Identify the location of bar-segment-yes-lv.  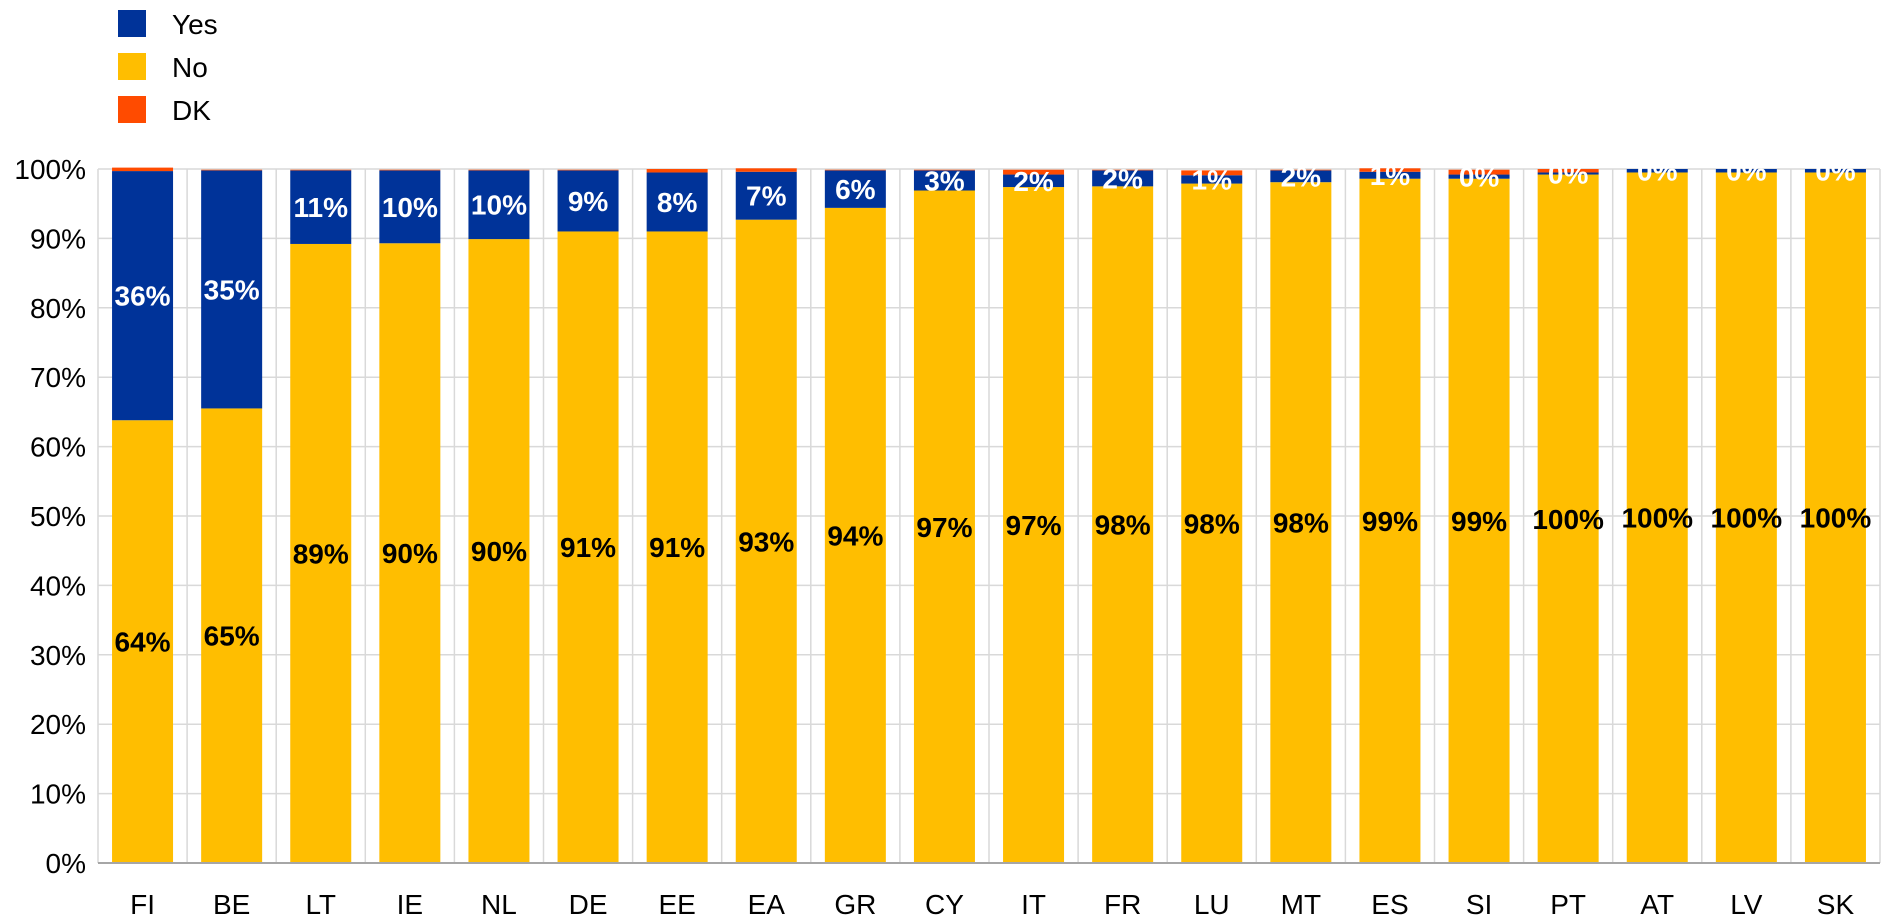
(1746, 171).